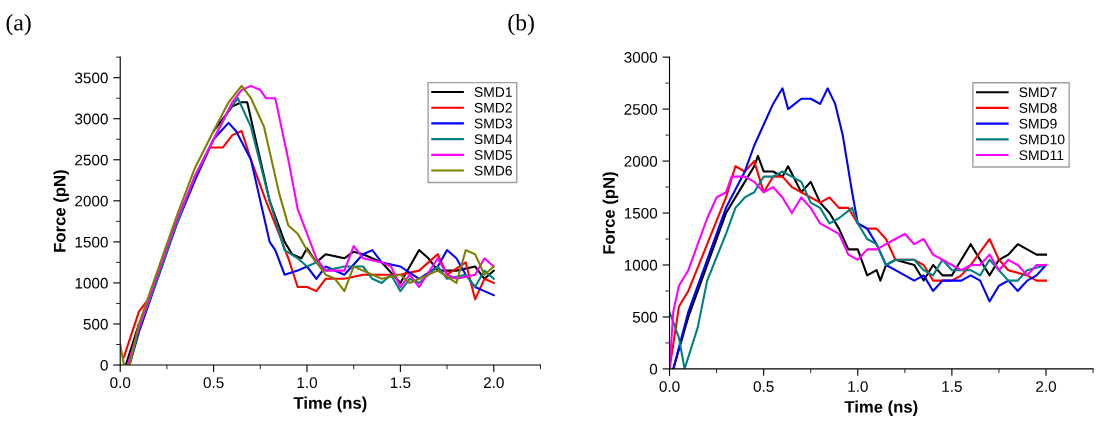 The width and height of the screenshot is (1103, 433). I want to click on legend-label: SMD2, so click(493, 107).